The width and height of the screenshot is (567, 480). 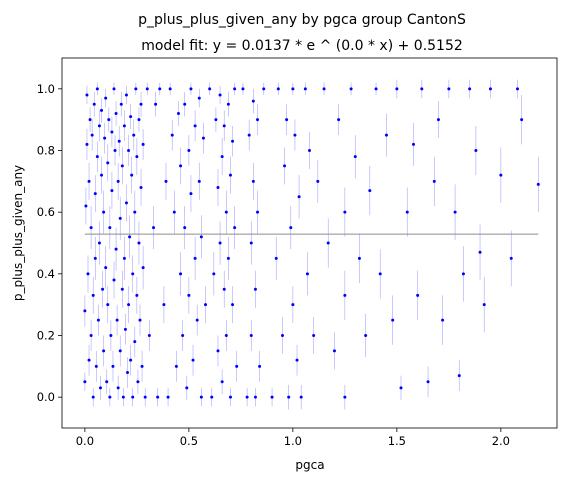 I want to click on x-tick-label: 1.5, so click(x=397, y=441).